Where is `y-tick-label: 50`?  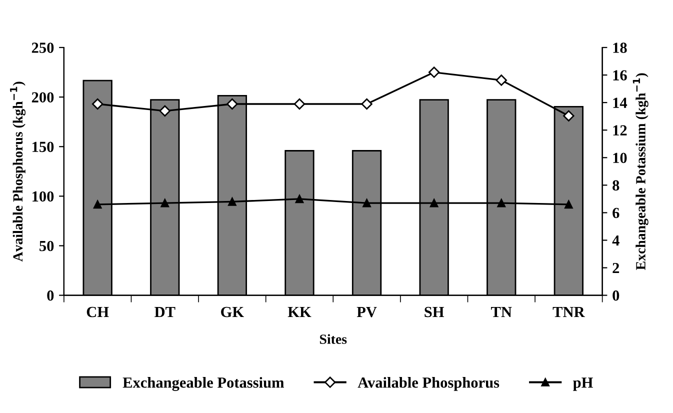 y-tick-label: 50 is located at coordinates (47, 246).